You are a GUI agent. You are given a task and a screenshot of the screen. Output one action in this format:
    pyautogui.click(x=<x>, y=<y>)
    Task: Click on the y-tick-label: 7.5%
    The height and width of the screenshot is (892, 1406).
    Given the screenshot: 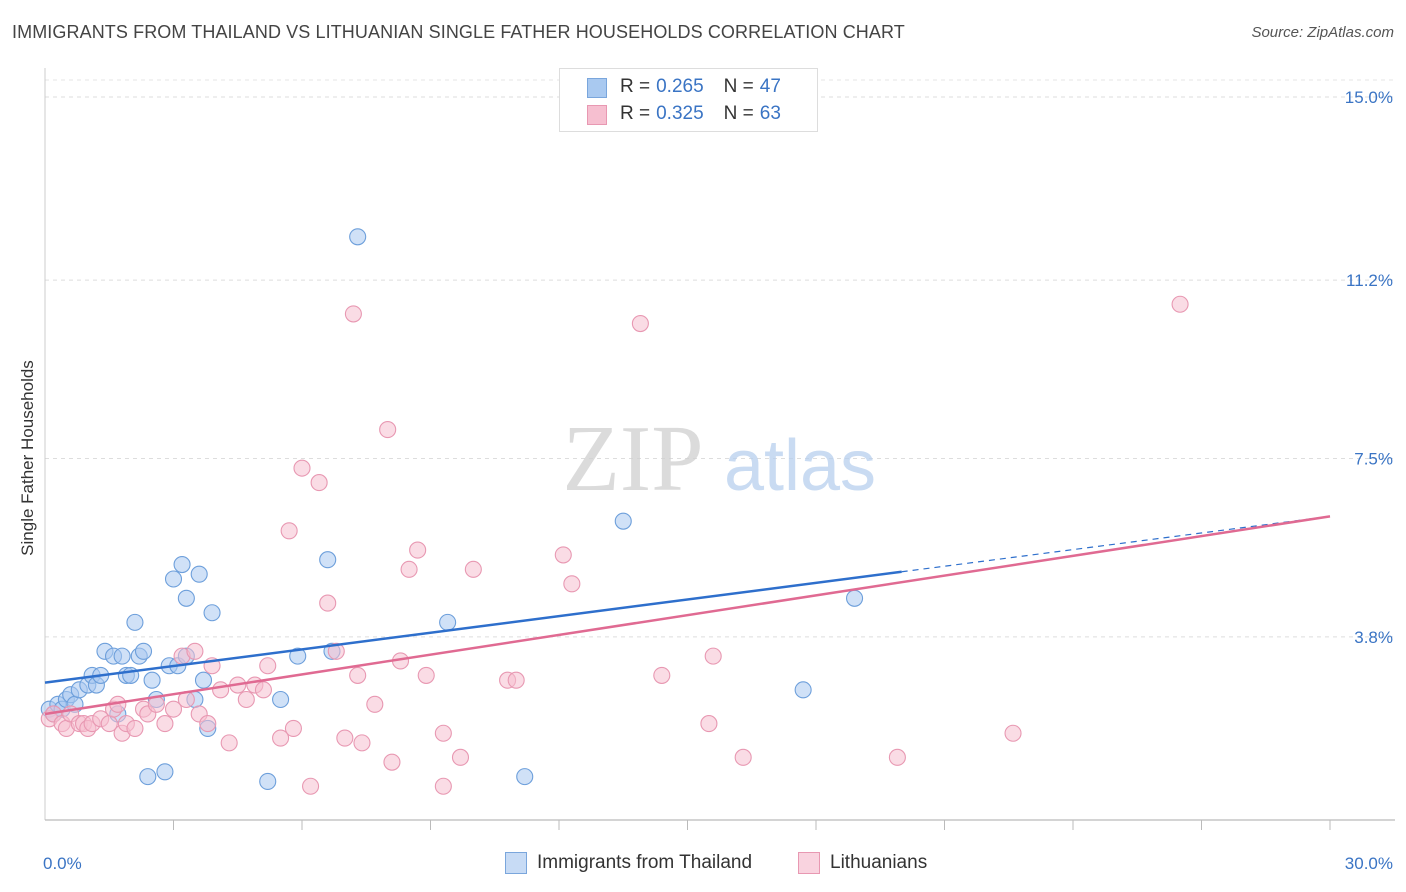 What is the action you would take?
    pyautogui.click(x=1373, y=459)
    